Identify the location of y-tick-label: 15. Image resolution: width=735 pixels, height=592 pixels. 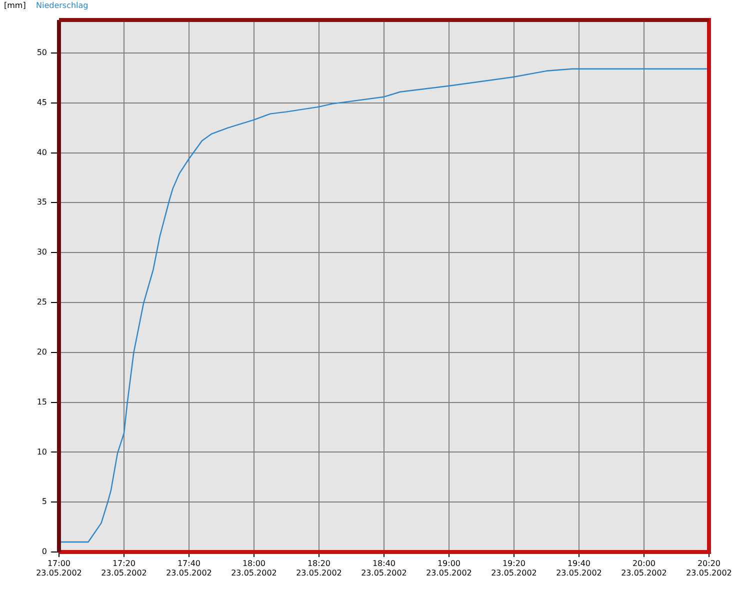
(41, 401).